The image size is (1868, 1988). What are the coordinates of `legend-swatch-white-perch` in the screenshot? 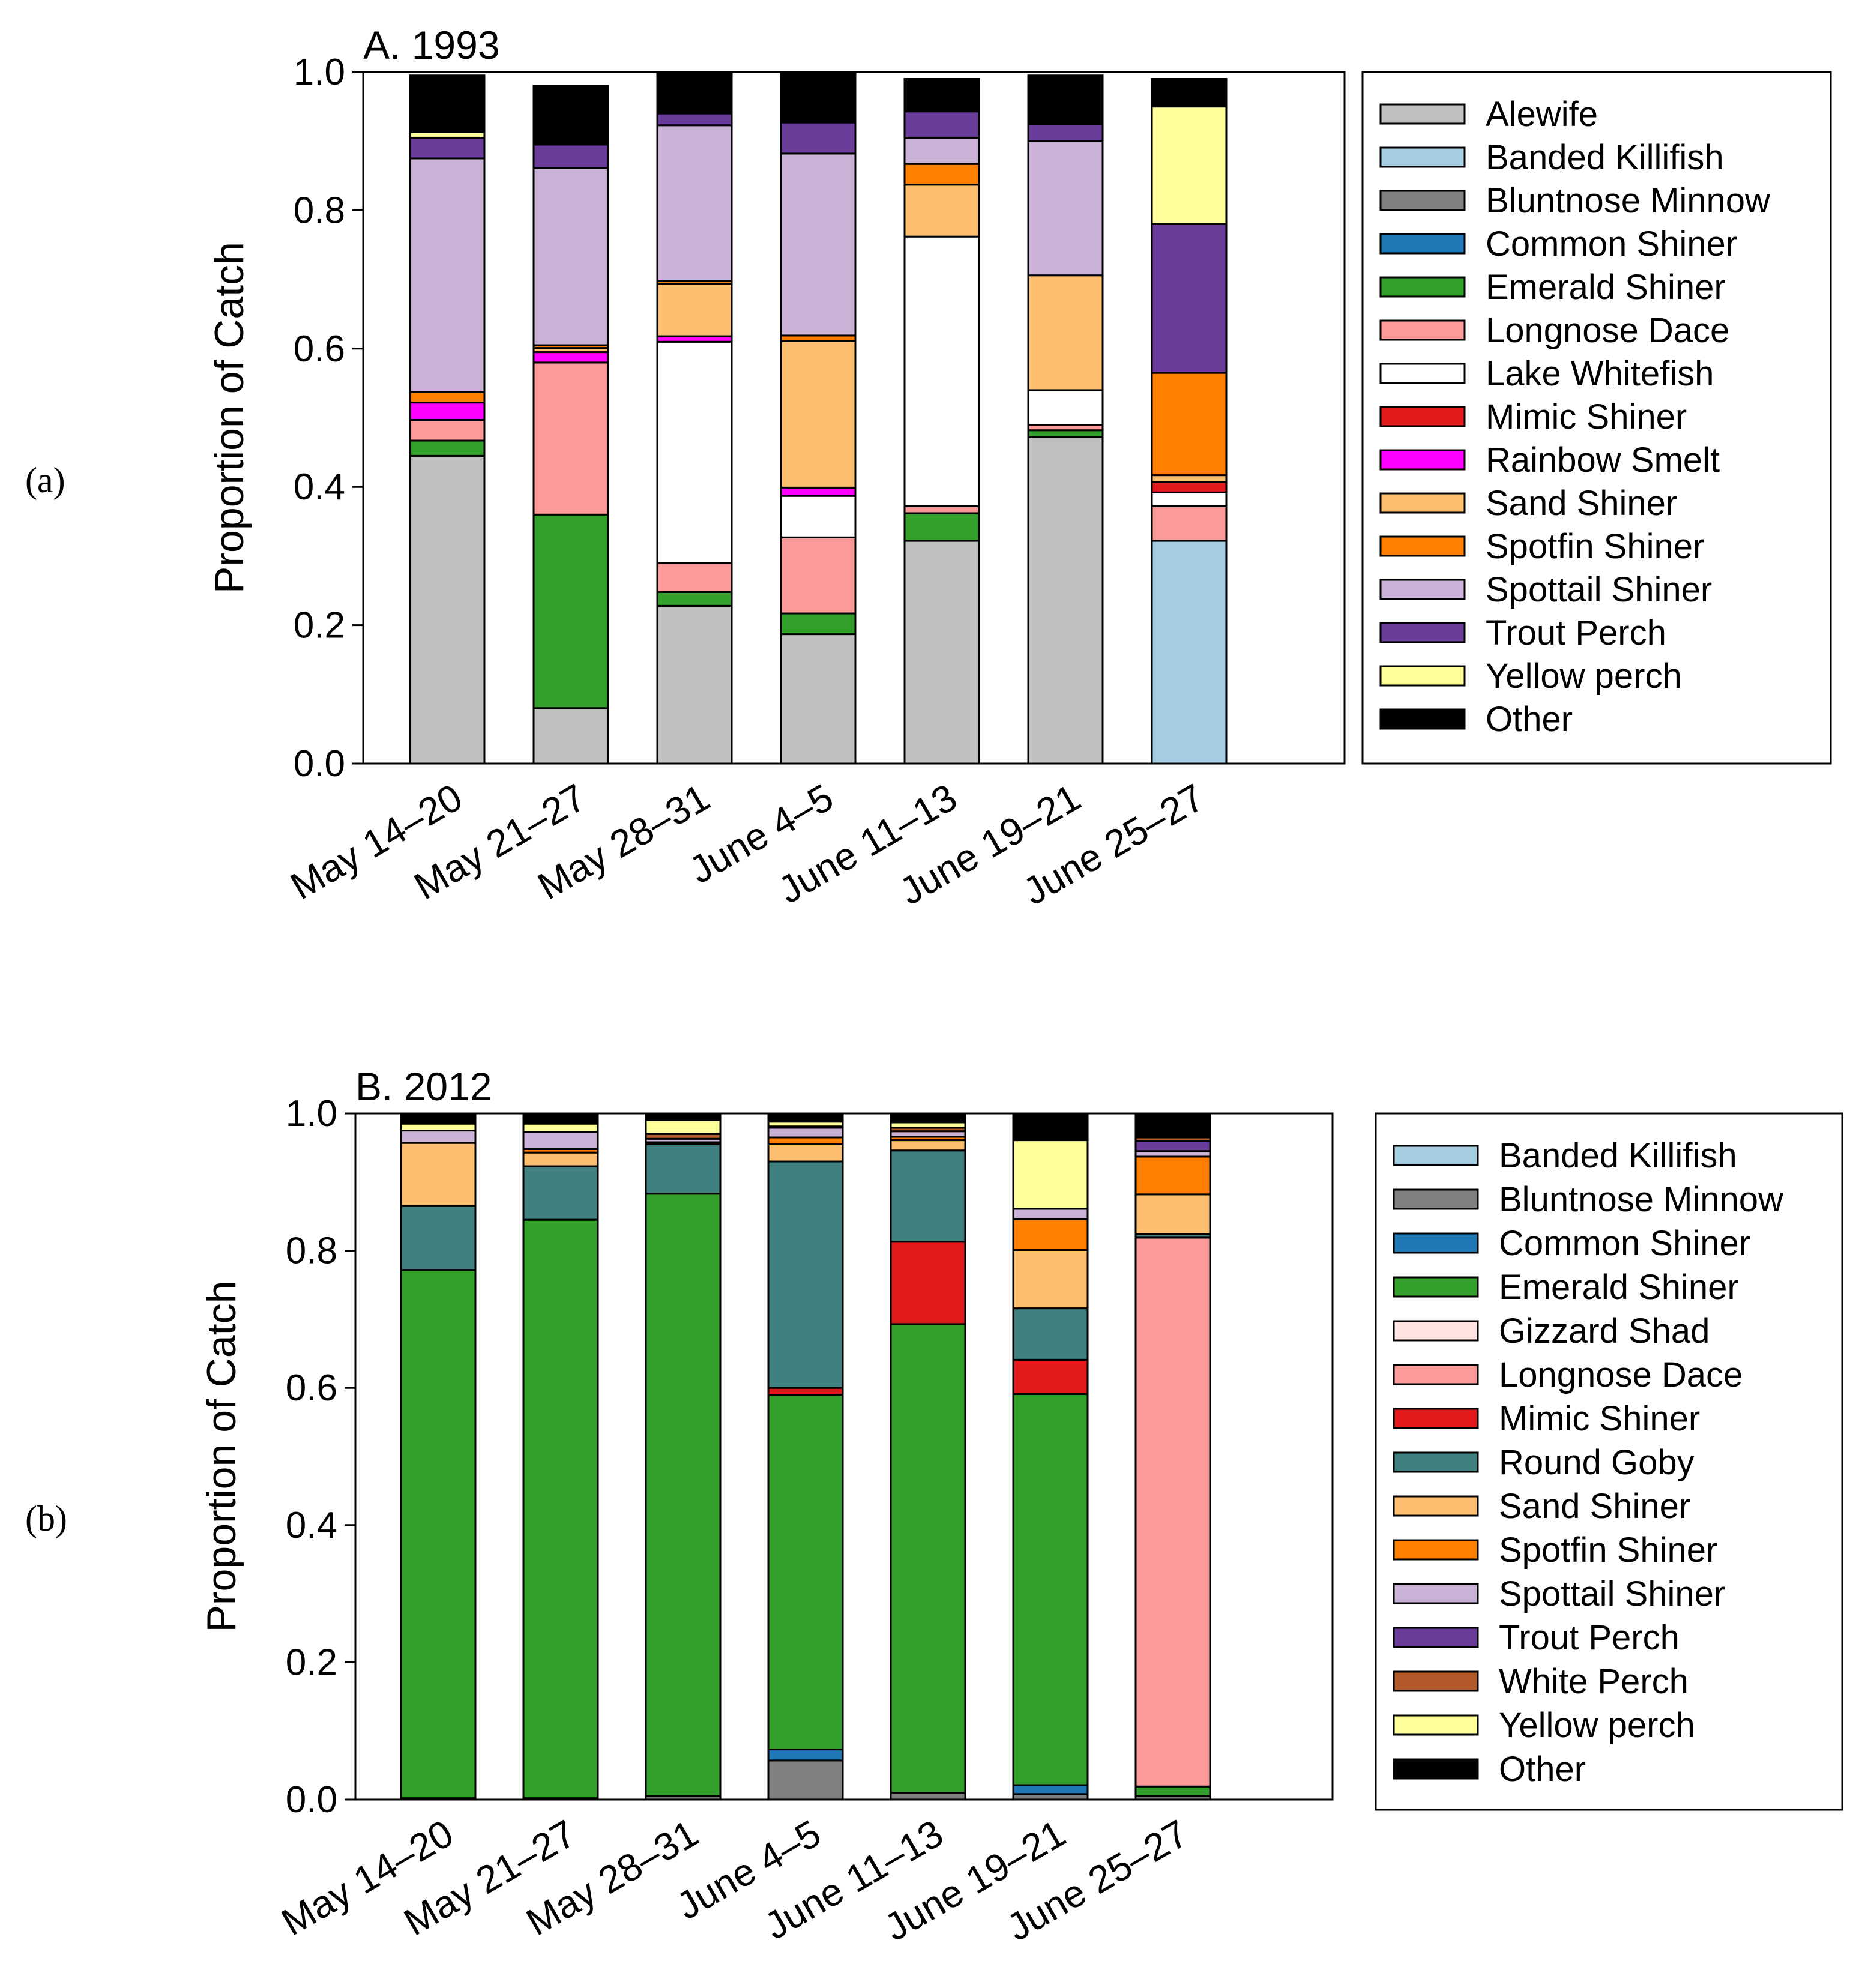 It's located at (1436, 1681).